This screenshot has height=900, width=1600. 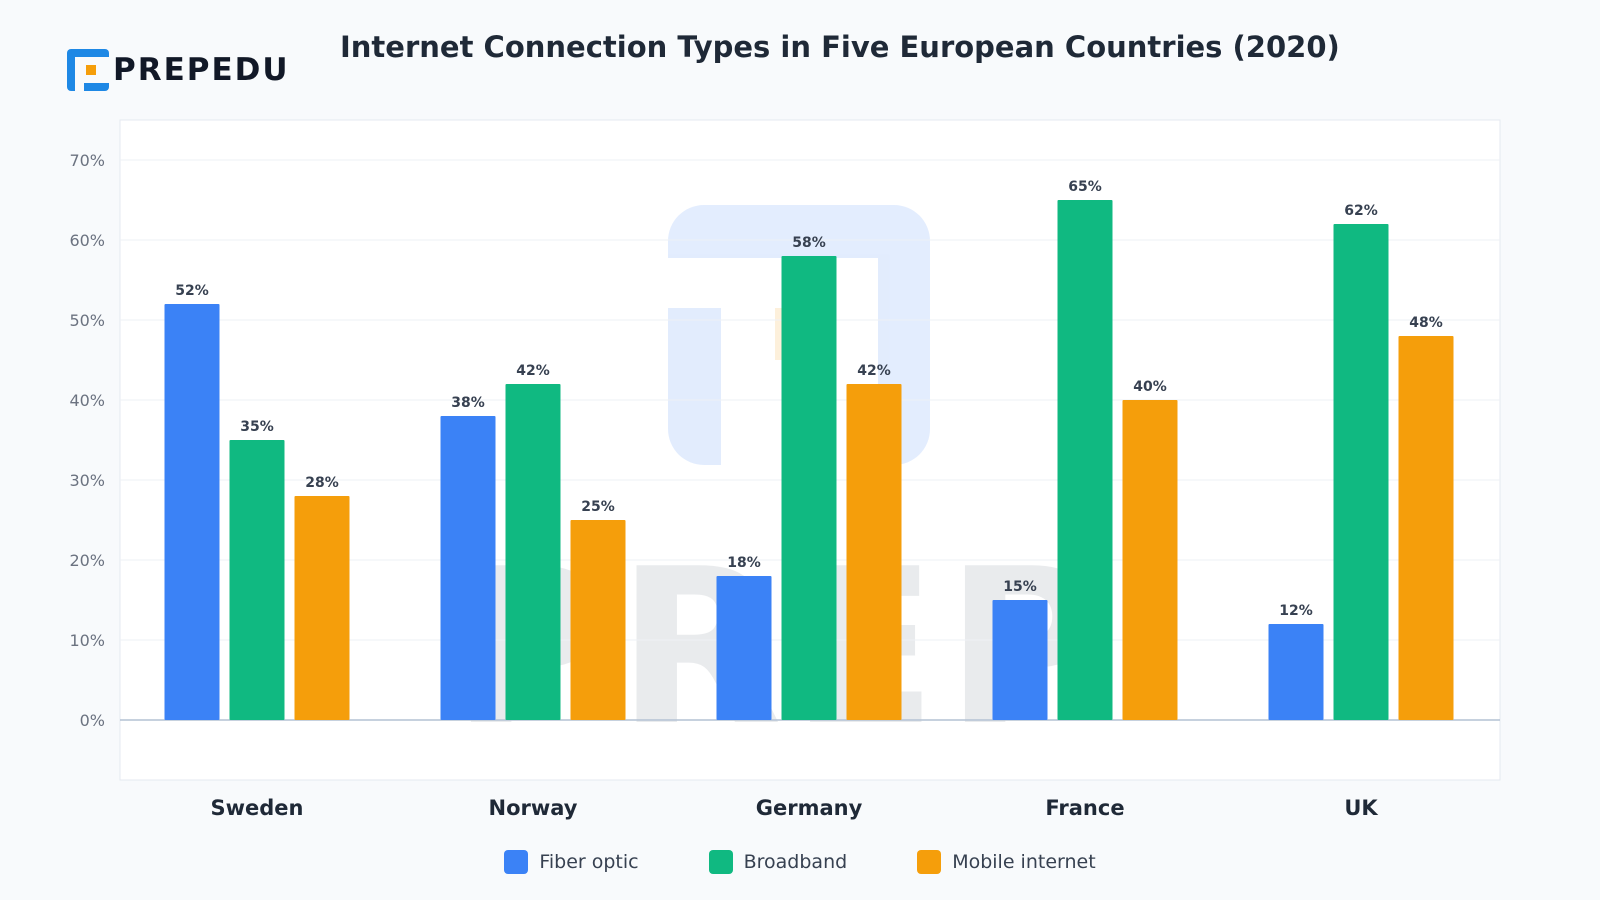 I want to click on data-label: 15%, so click(x=1020, y=587).